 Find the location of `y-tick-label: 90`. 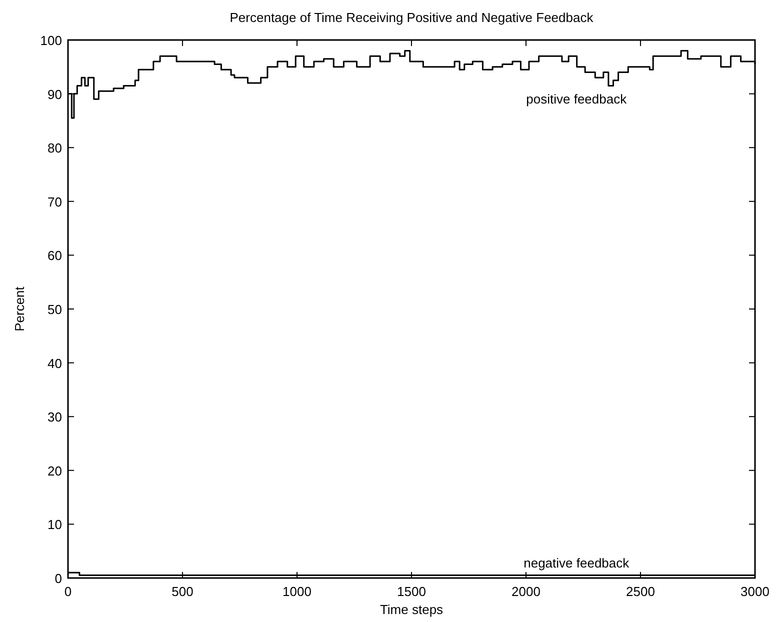

y-tick-label: 90 is located at coordinates (55, 94).